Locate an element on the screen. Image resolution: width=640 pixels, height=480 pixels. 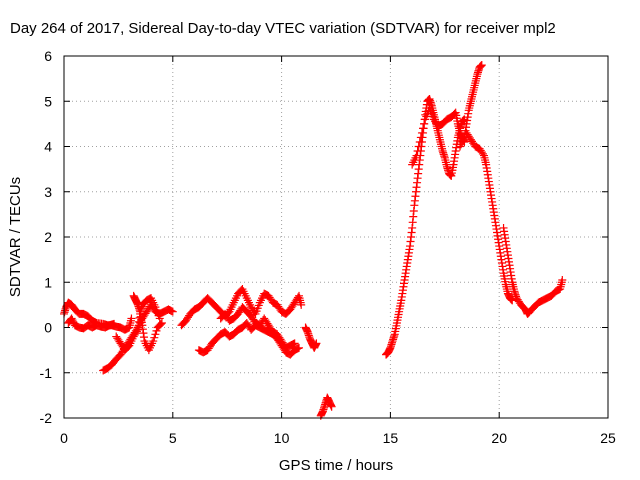
y-tick-label: 6 is located at coordinates (48, 56).